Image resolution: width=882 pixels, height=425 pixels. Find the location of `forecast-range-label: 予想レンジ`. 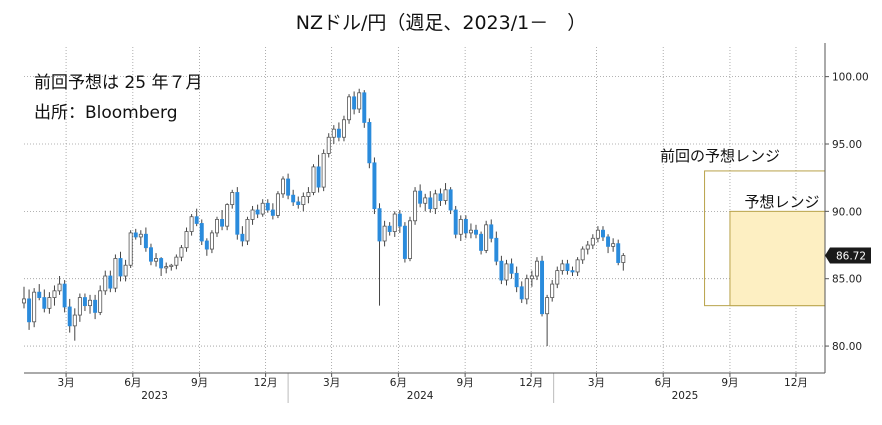

forecast-range-label: 予想レンジ is located at coordinates (781, 202).